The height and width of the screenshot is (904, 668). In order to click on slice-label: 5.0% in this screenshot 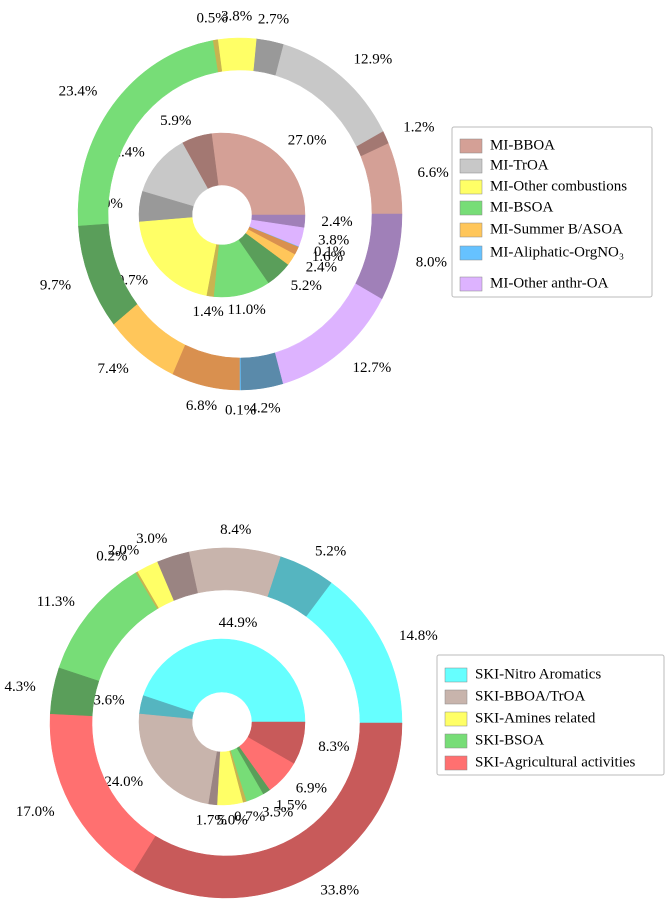, I will do `click(232, 821)`.